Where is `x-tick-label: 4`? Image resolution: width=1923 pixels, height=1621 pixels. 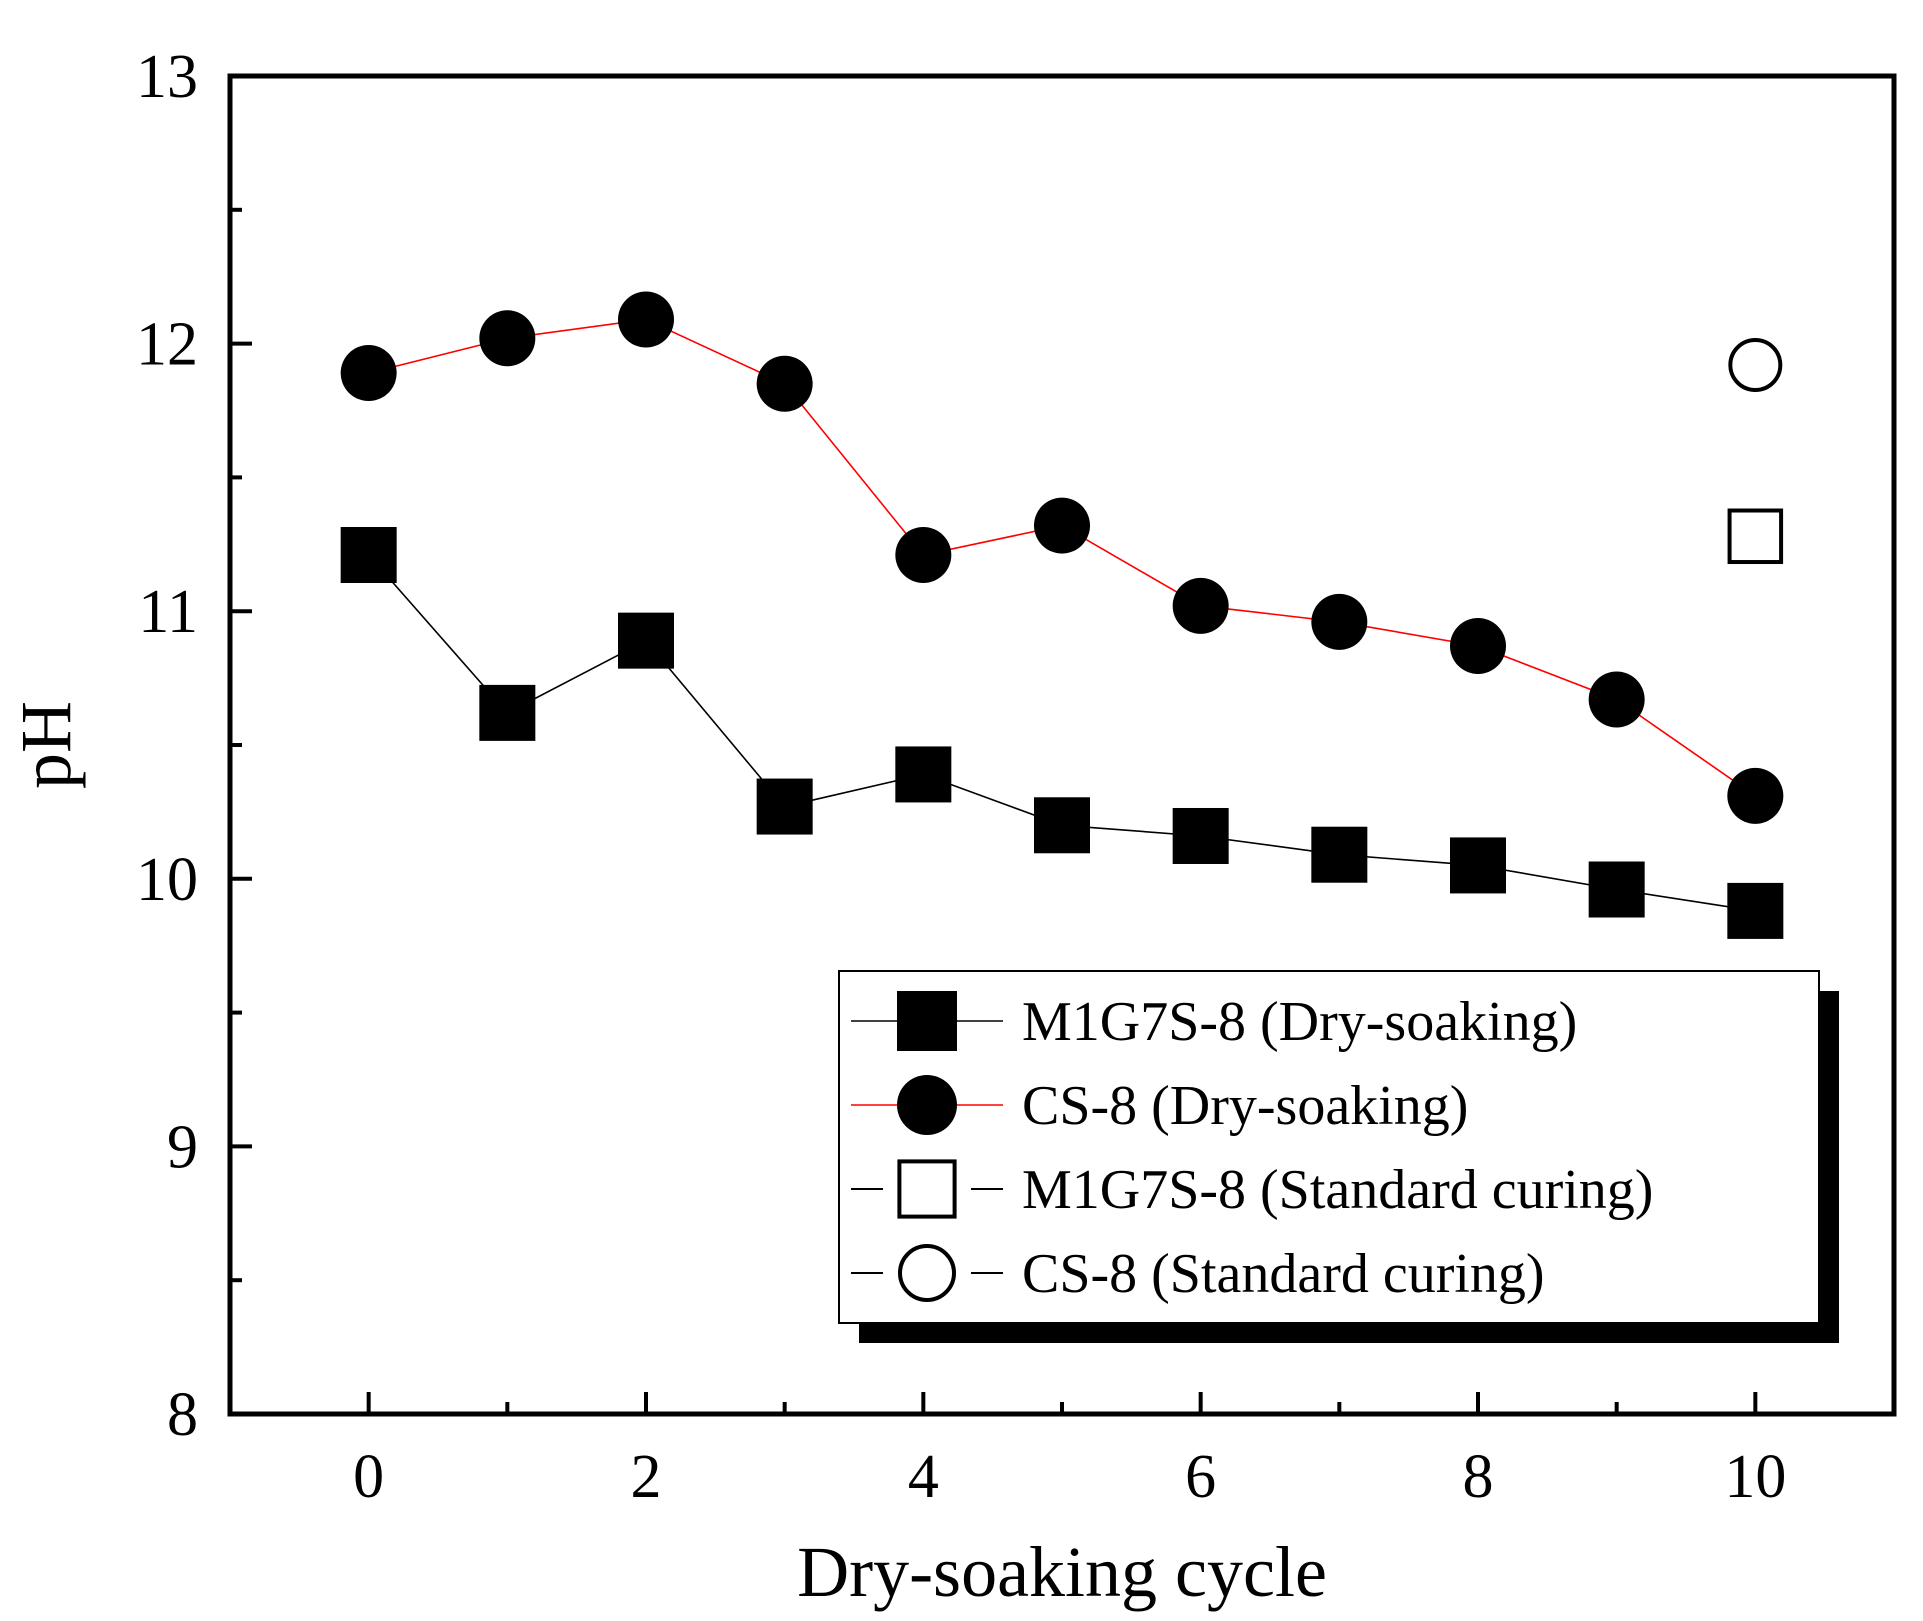
x-tick-label: 4 is located at coordinates (923, 1477).